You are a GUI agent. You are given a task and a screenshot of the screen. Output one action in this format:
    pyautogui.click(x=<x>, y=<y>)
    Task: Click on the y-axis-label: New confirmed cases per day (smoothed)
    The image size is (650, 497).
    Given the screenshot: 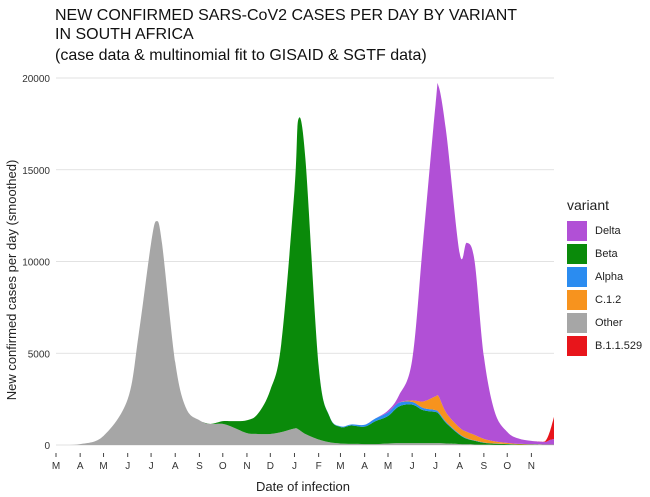 What is the action you would take?
    pyautogui.click(x=11, y=280)
    